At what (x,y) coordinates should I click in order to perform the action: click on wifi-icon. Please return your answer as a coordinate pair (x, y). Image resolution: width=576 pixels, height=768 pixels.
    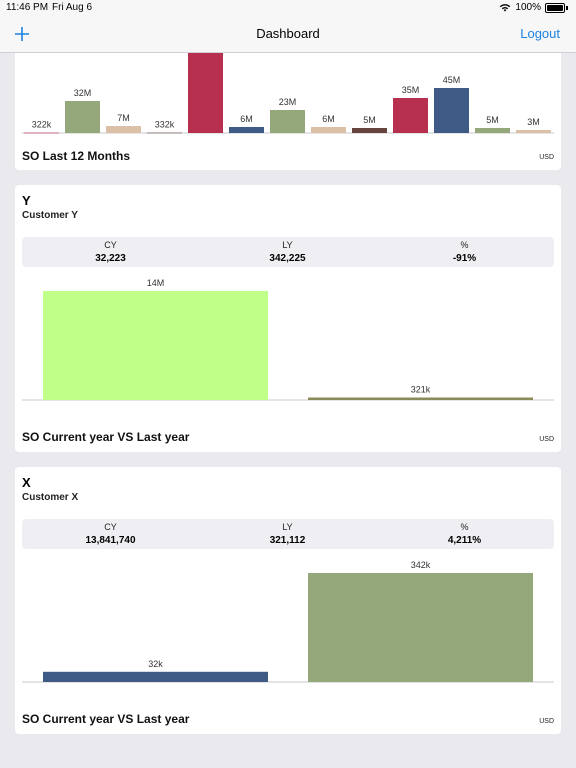
    Looking at the image, I should click on (505, 8).